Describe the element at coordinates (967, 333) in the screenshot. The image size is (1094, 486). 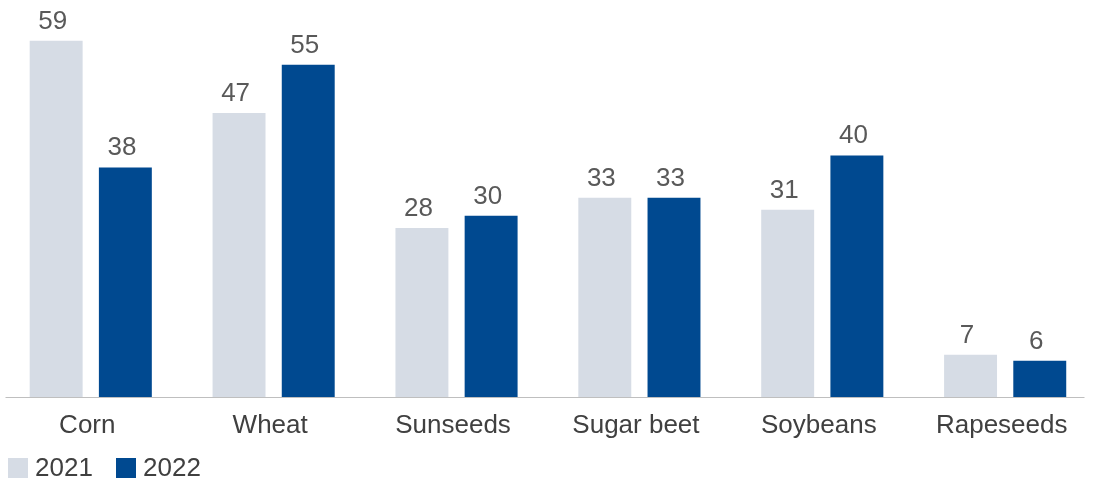
I see `data-label: 7` at that location.